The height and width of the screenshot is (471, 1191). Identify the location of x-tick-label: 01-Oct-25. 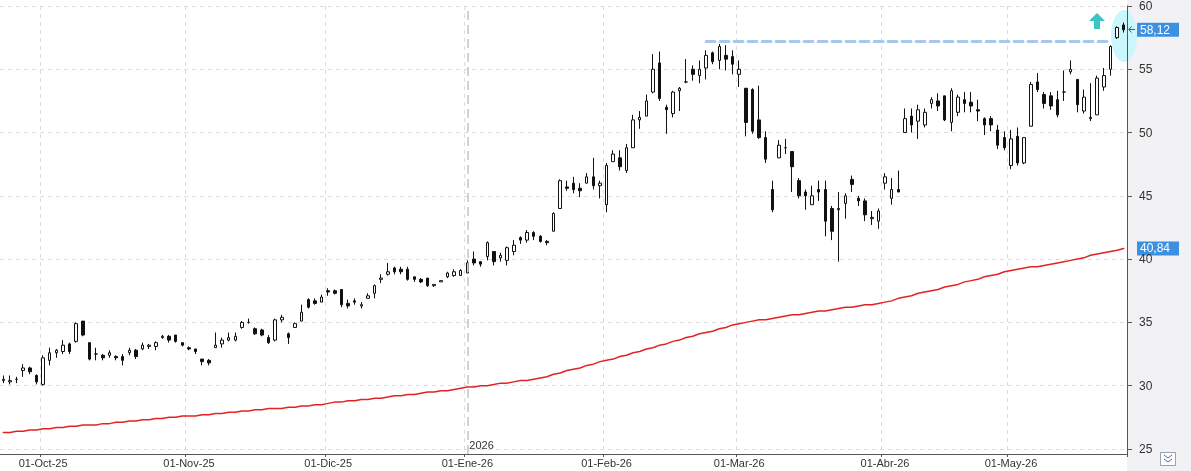
(43, 462).